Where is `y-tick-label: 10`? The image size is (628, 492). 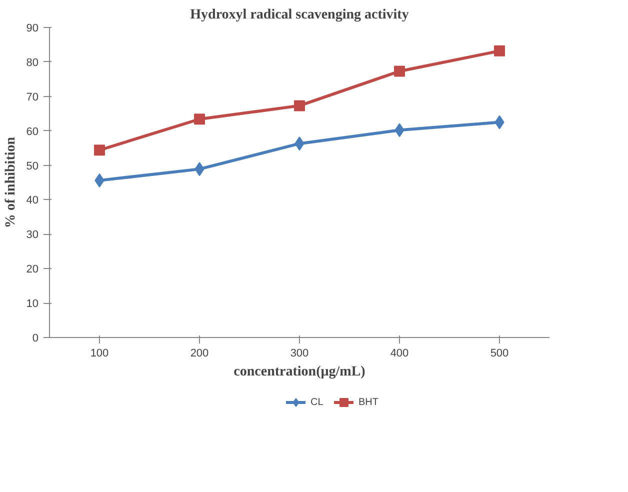
y-tick-label: 10 is located at coordinates (32, 304).